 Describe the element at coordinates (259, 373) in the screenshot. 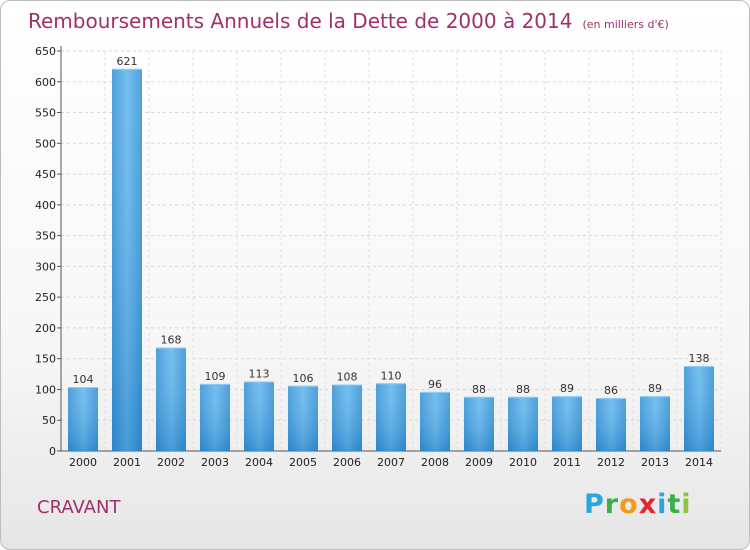

I see `data-label: 113` at that location.